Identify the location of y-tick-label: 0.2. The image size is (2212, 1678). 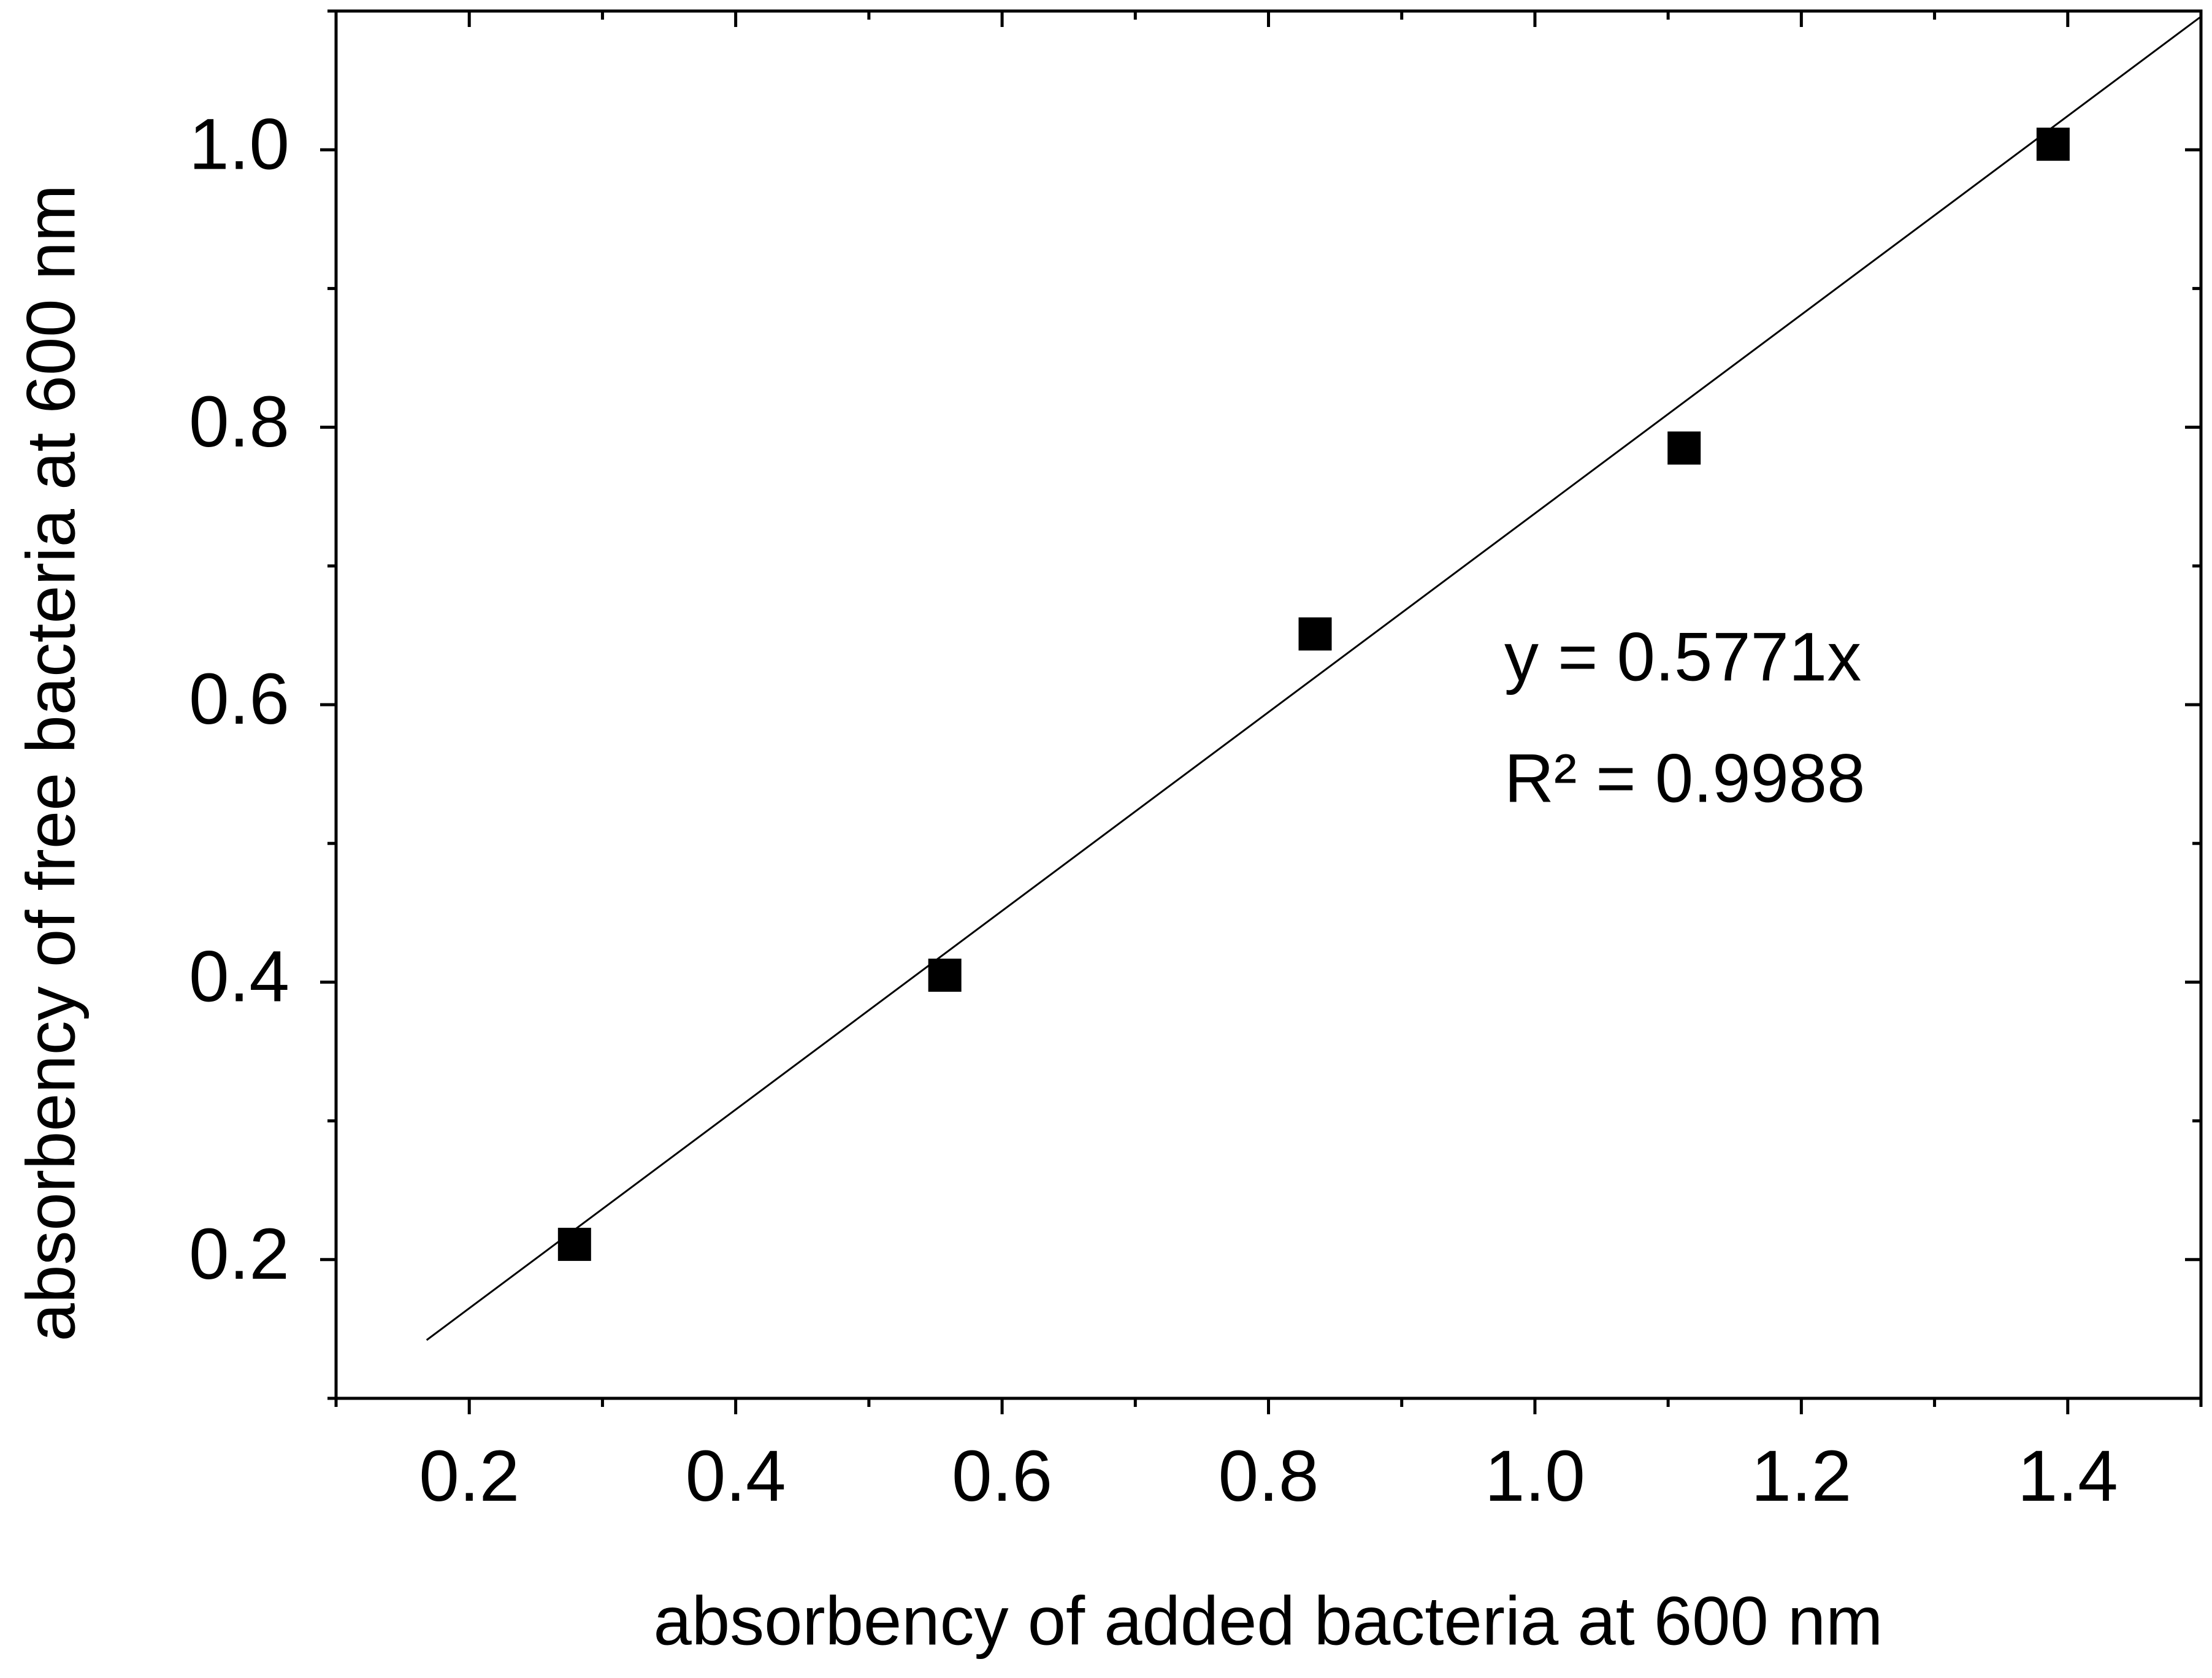
(239, 1254).